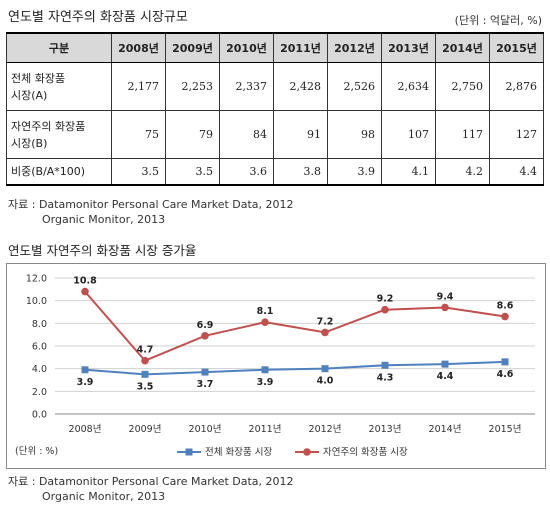  What do you see at coordinates (59, 47) in the screenshot?
I see `header-cell: 구분` at bounding box center [59, 47].